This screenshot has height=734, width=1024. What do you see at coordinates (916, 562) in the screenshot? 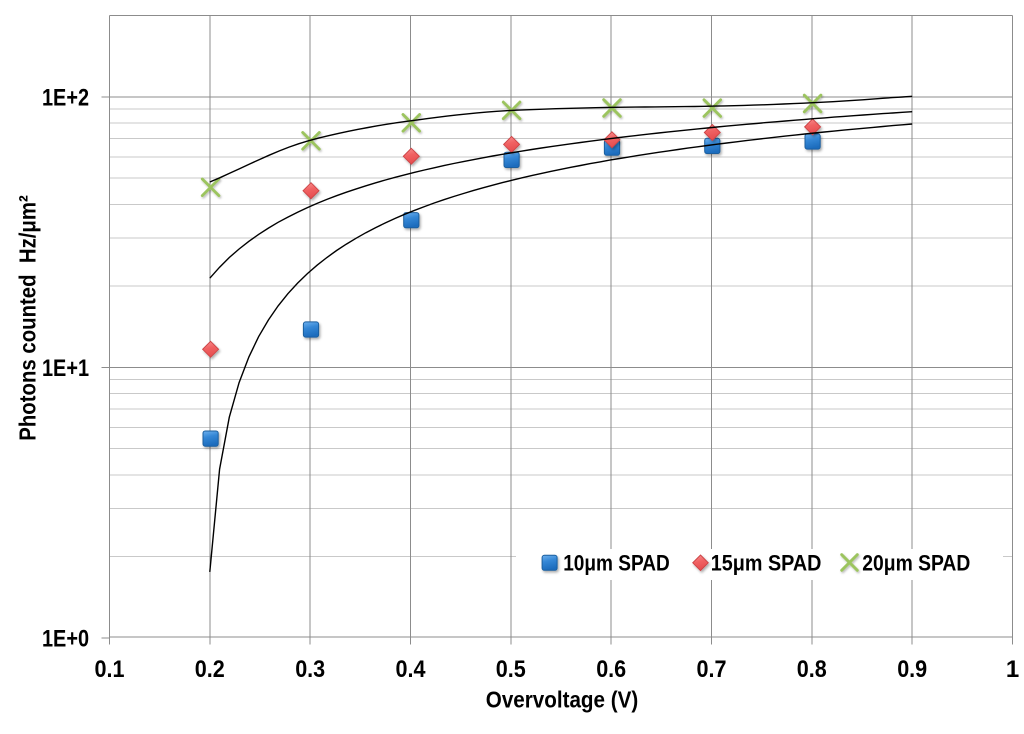
I see `svg-text: 20μm SPAD` at bounding box center [916, 562].